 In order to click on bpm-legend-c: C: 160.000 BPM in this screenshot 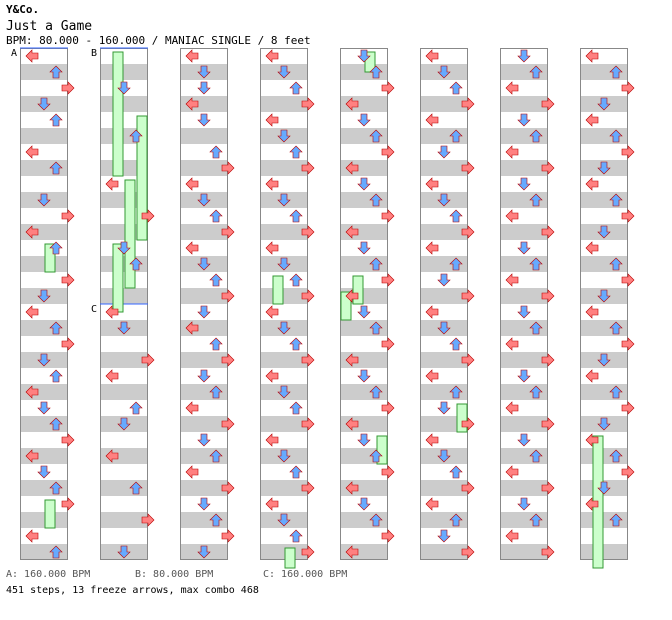, I will do `click(305, 574)`.